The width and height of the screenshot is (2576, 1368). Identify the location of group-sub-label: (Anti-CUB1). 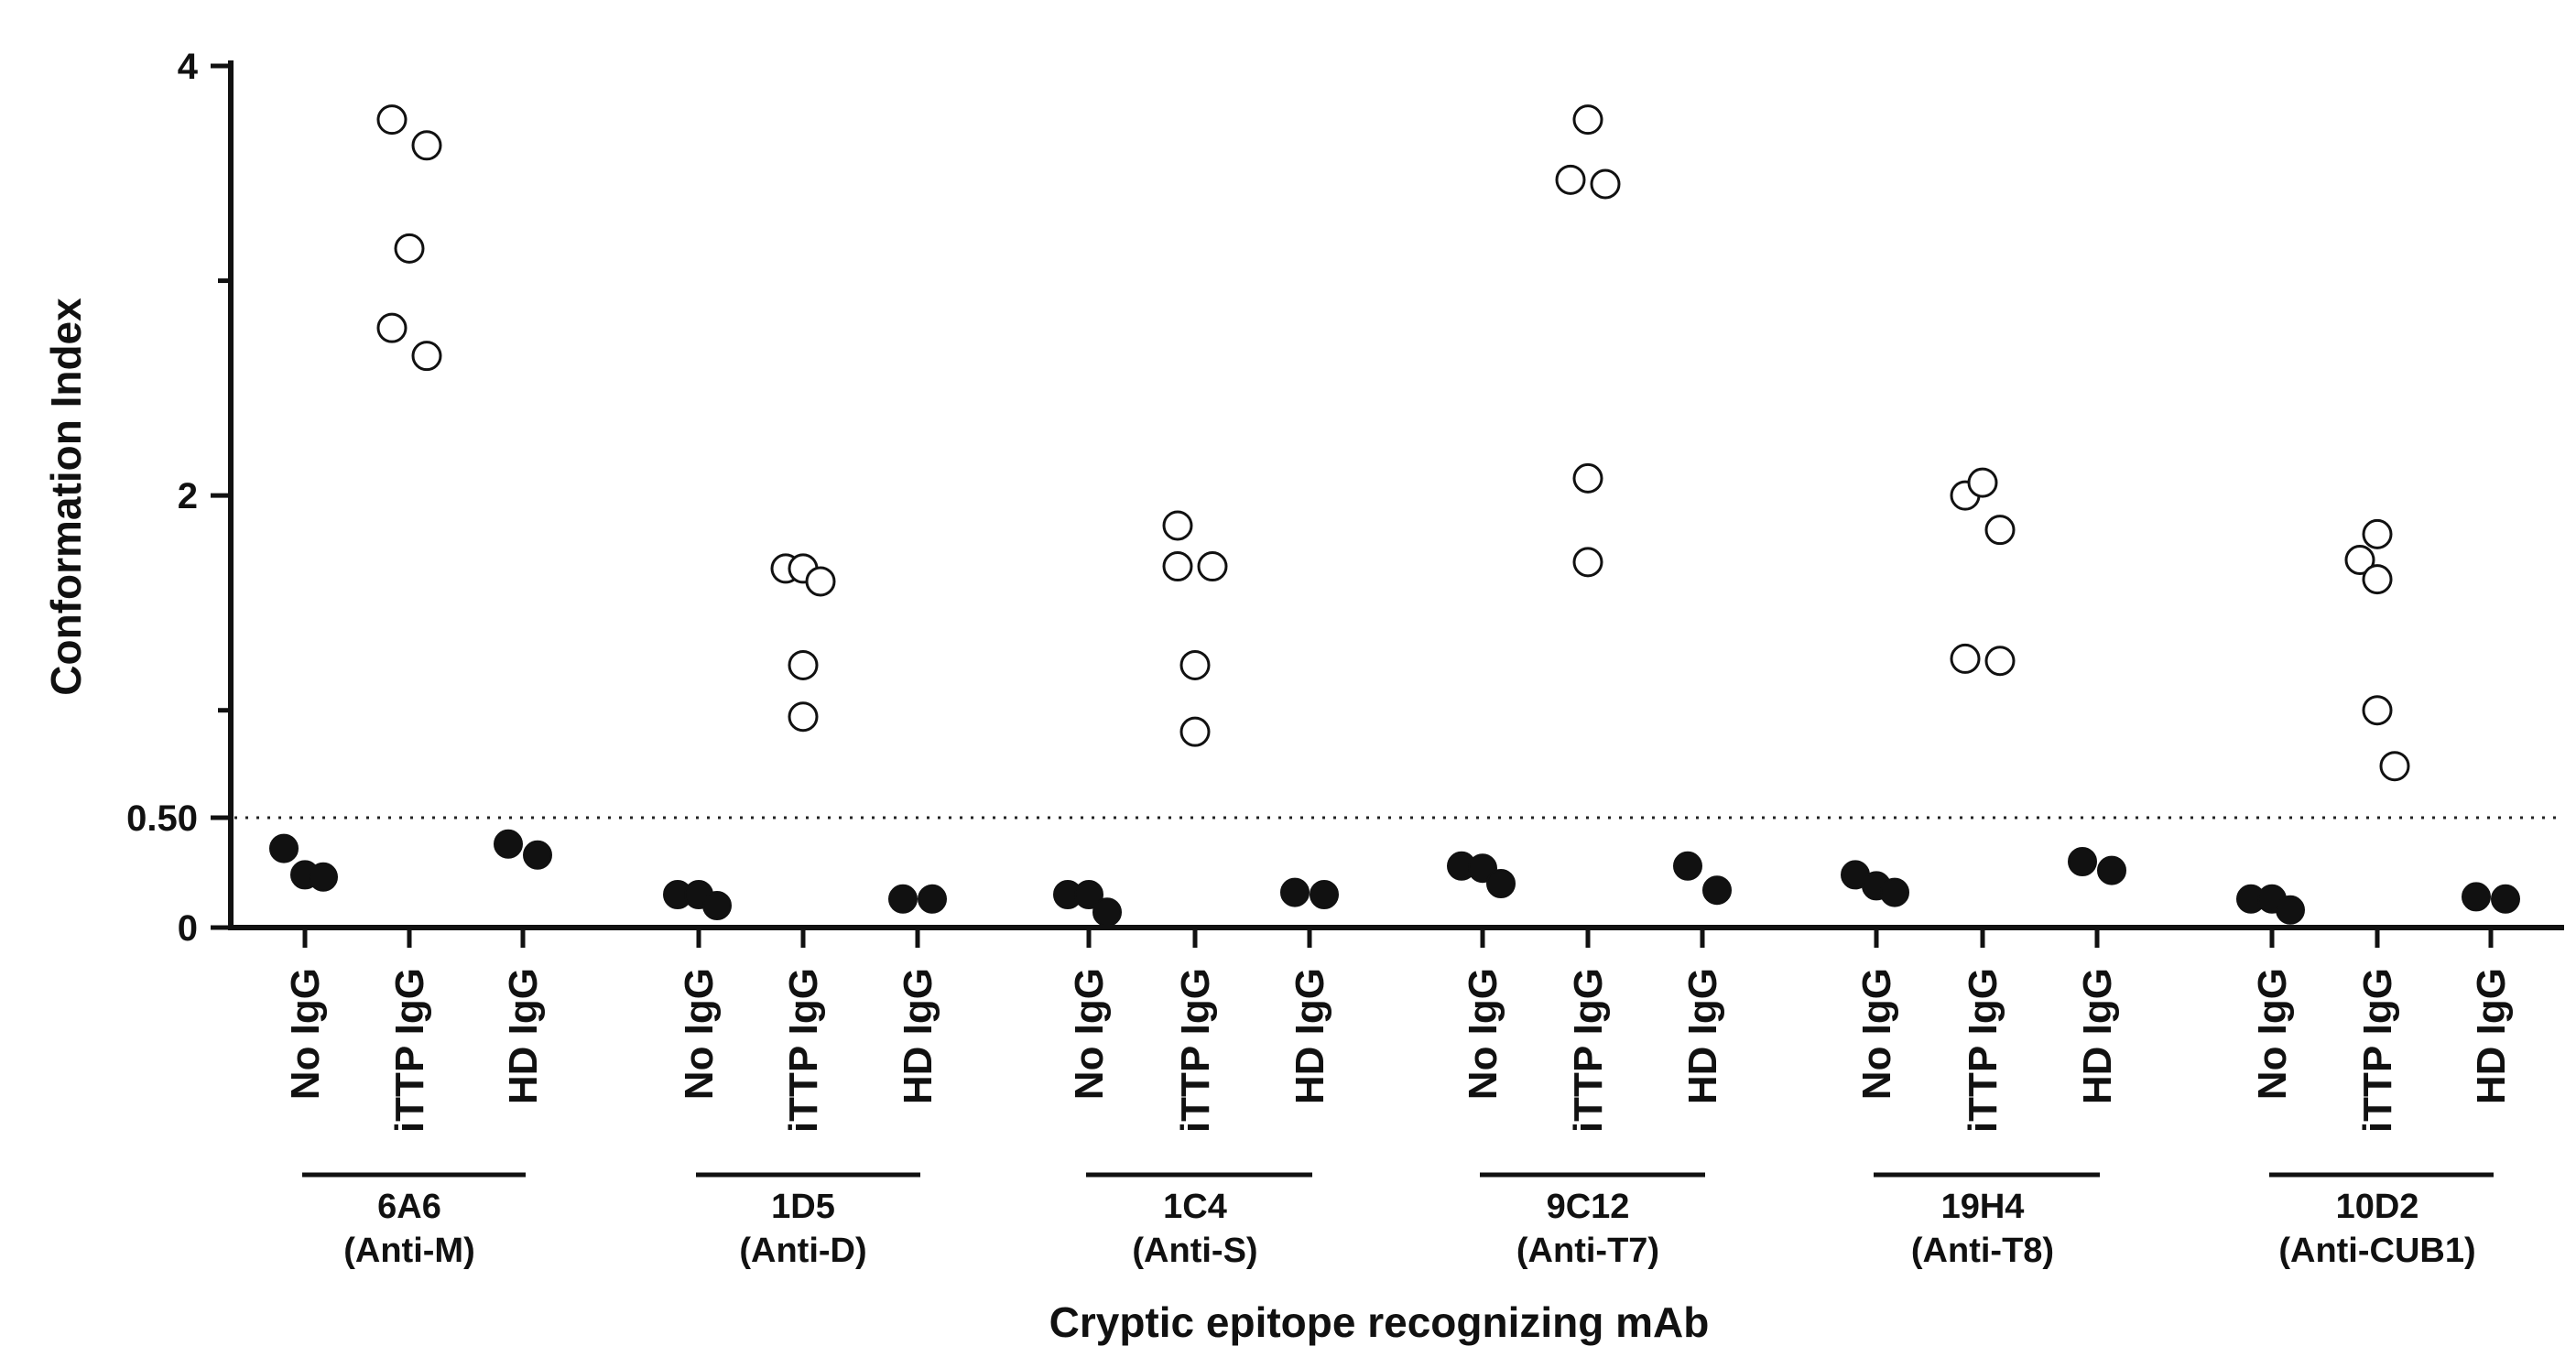
(2376, 1251).